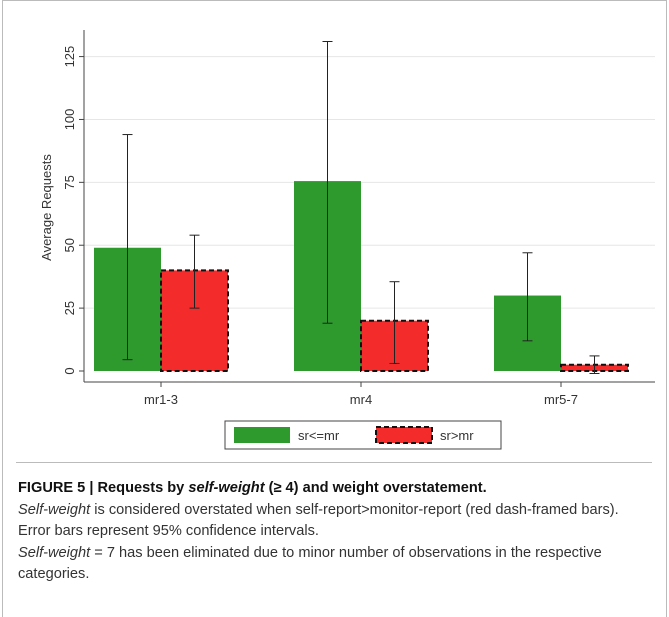 This screenshot has height=617, width=669. What do you see at coordinates (54, 509) in the screenshot?
I see `caption-line1-italic: Self-weight` at bounding box center [54, 509].